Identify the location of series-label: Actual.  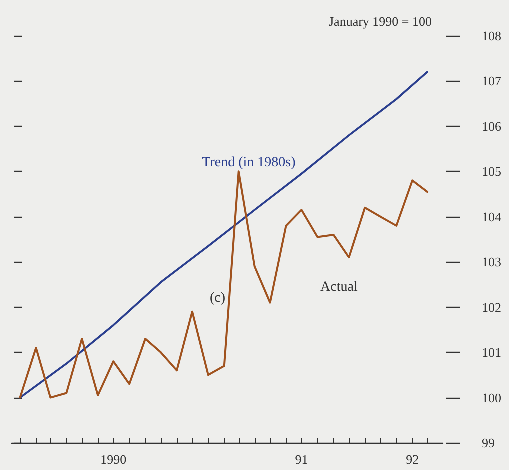
(339, 288).